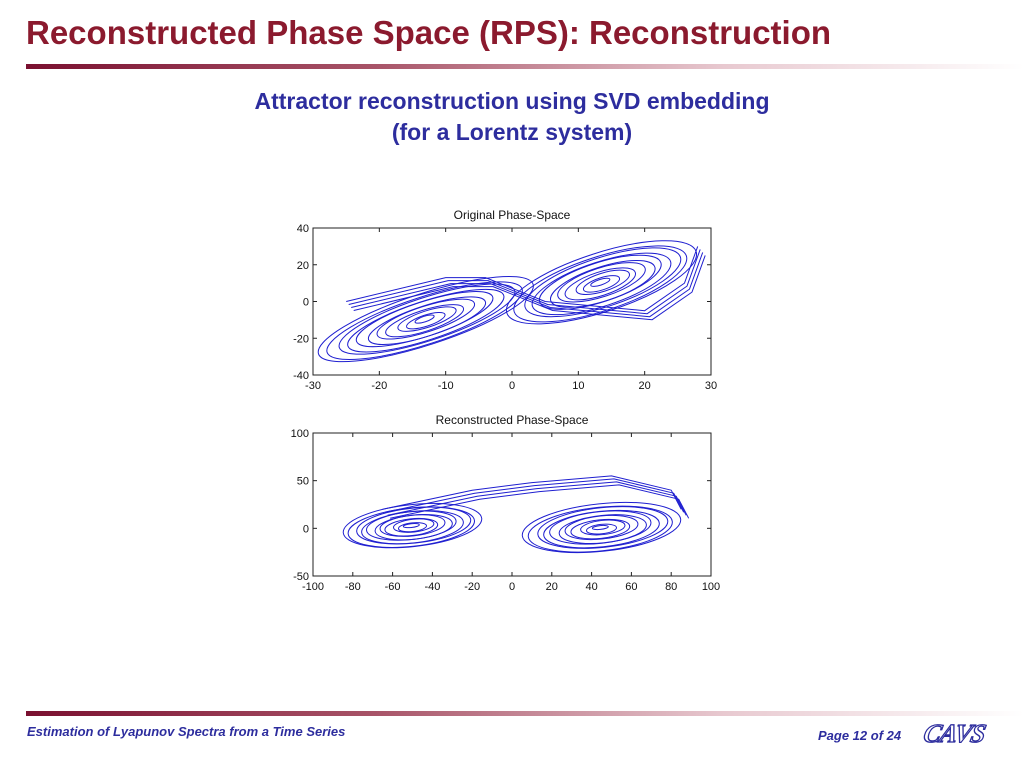  Describe the element at coordinates (306, 529) in the screenshot. I see `reconstructed-ytick-label-1: 0` at that location.